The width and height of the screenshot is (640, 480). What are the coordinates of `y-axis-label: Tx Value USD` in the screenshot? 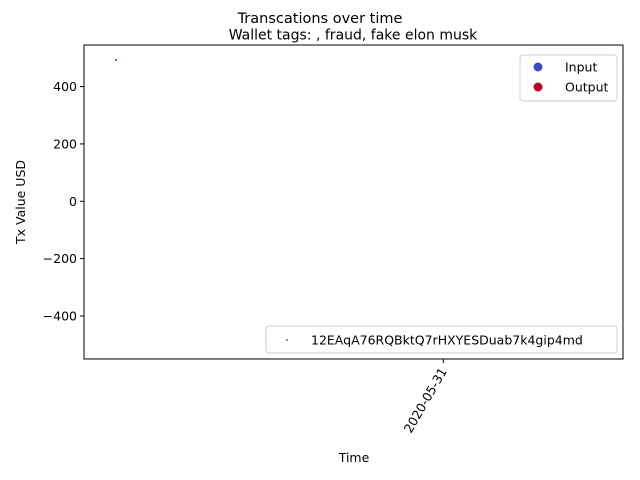 It's located at (20, 202).